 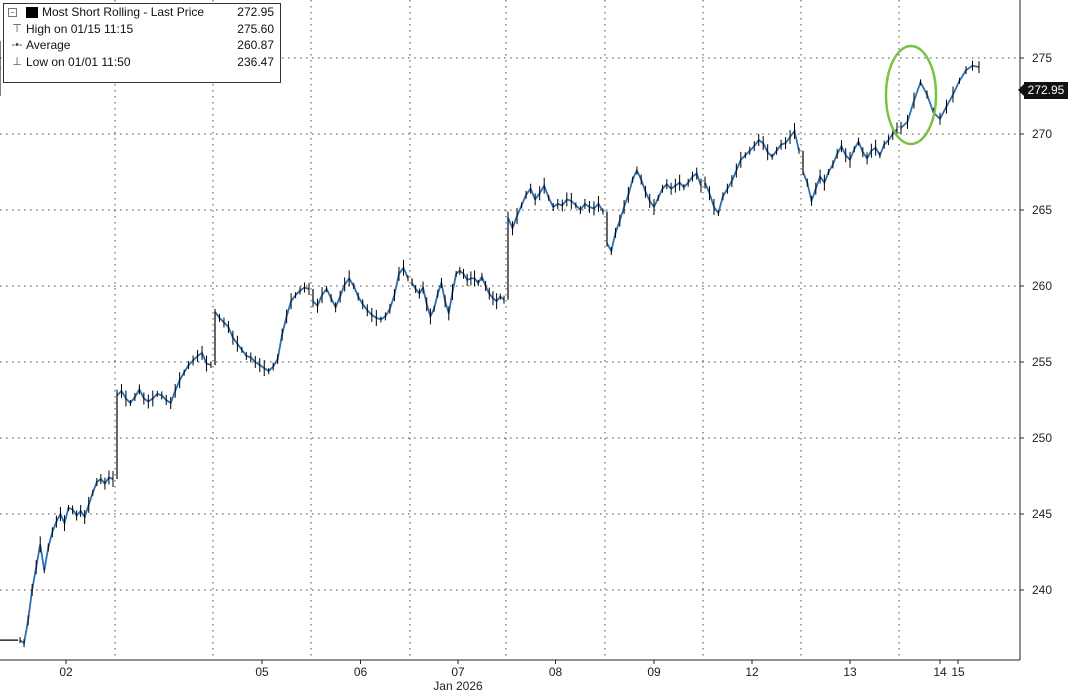 What do you see at coordinates (255, 61) in the screenshot?
I see `legend-low-value: 236.47` at bounding box center [255, 61].